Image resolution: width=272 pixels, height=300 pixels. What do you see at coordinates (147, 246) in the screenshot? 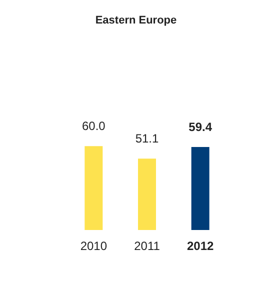
I see `x-tick-label: 2011` at bounding box center [147, 246].